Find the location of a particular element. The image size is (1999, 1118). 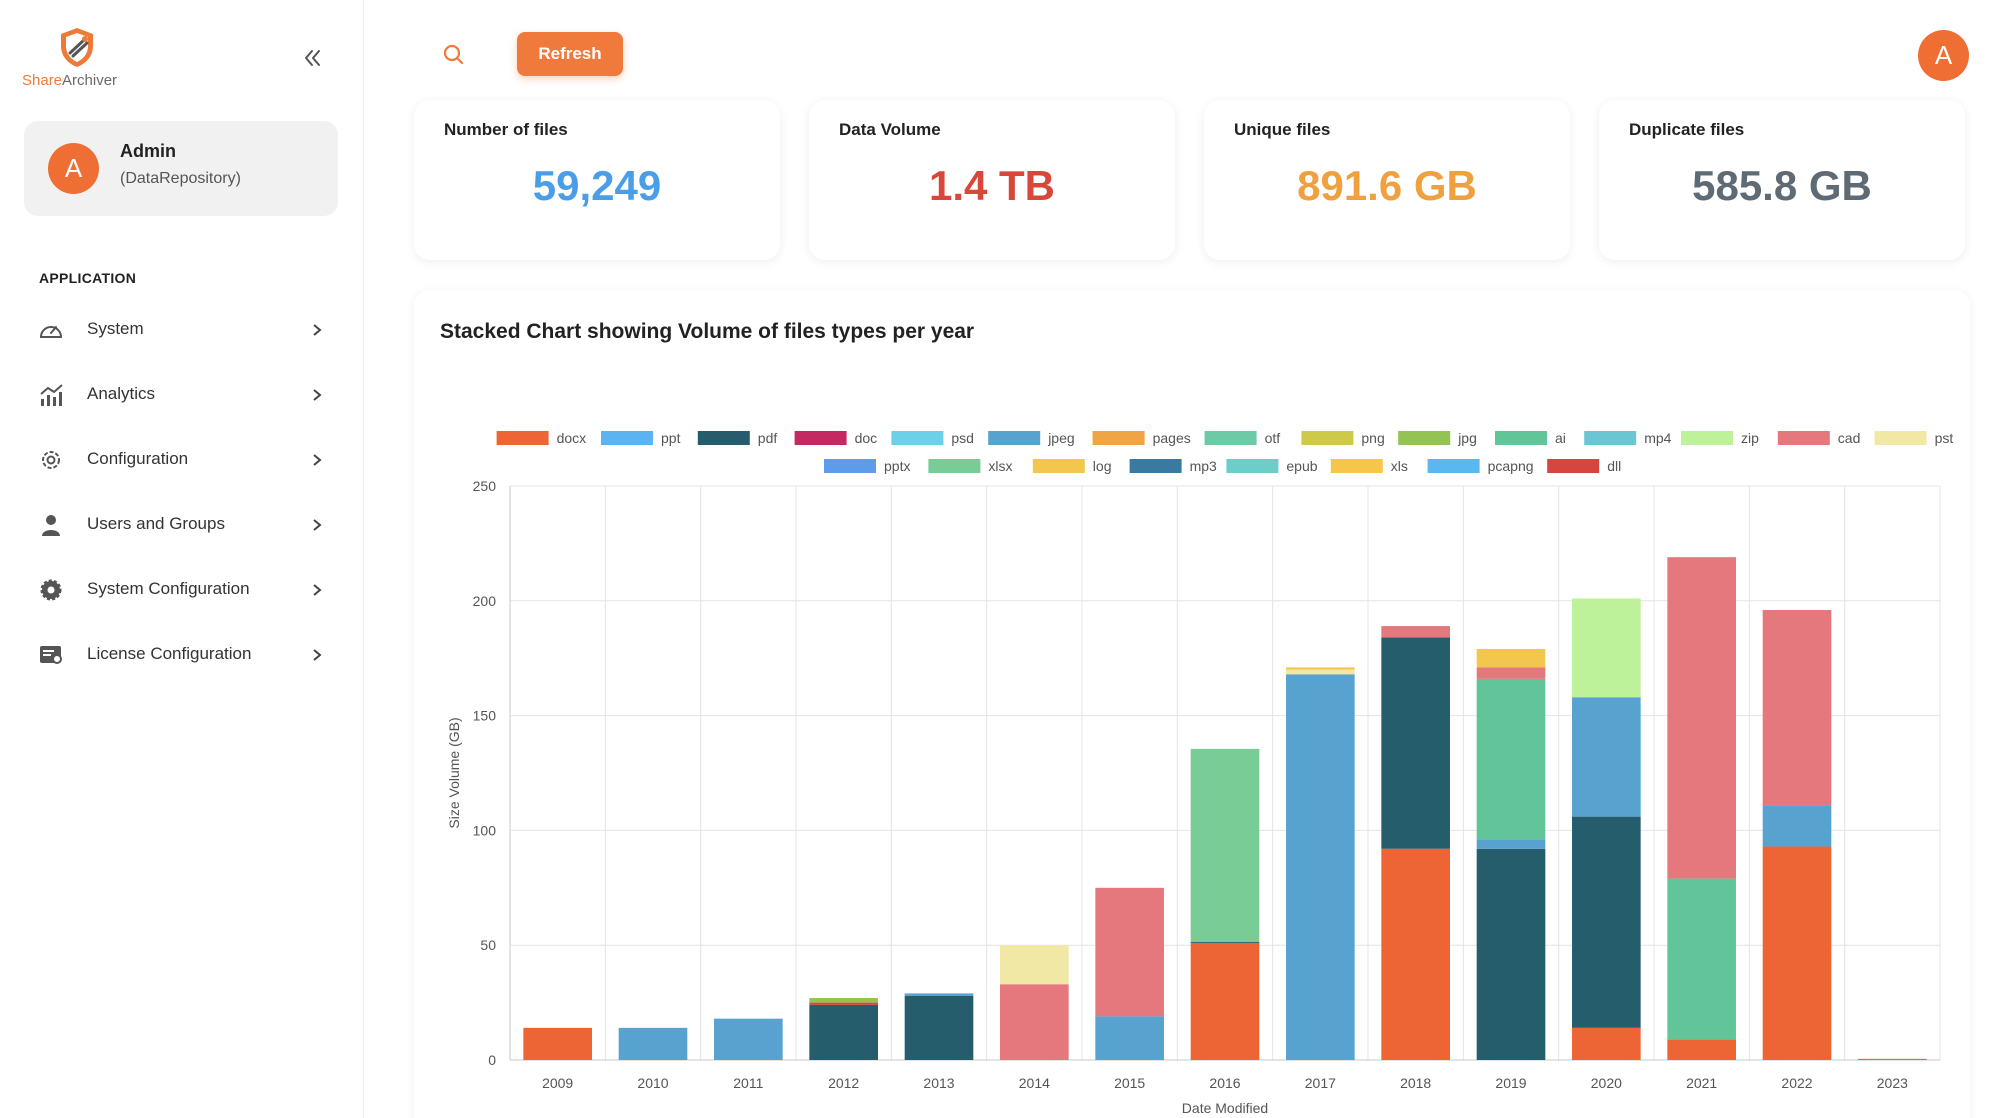

x-tick-label: 2019 is located at coordinates (1510, 1083).